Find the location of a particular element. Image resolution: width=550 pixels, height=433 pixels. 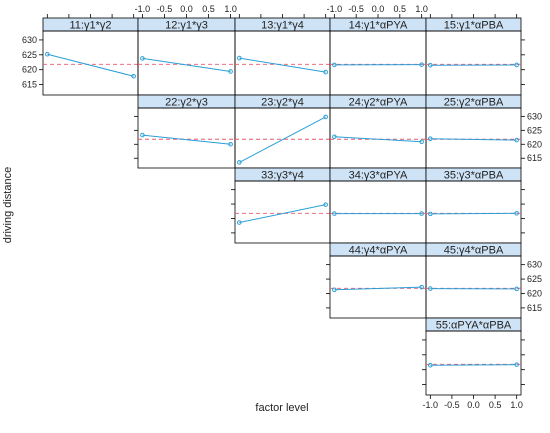

panel-13:γ1*γ4: 13:γ1*γ4 is located at coordinates (282, 56).